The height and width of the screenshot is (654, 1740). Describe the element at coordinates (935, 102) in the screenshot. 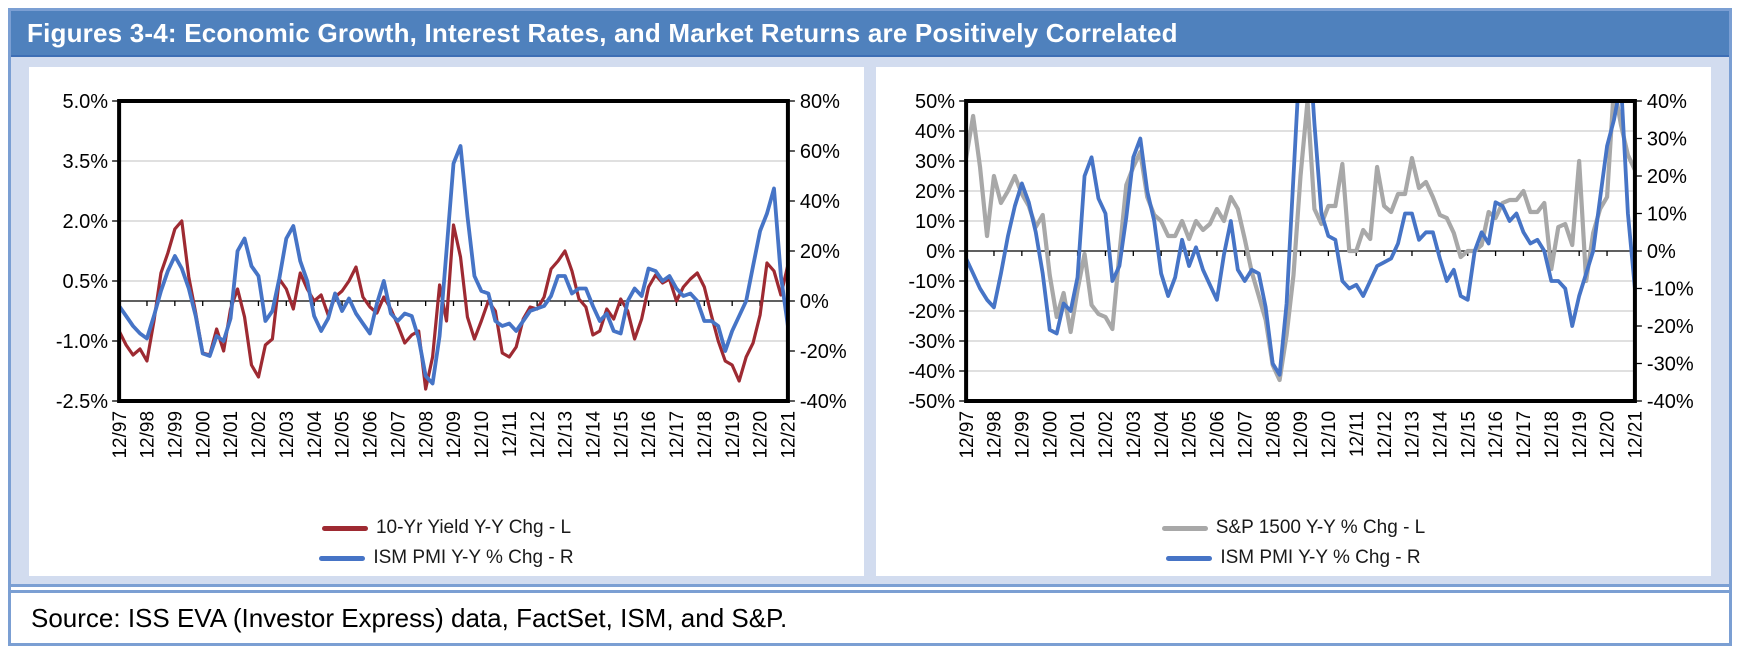

I see `svg-text: 50%` at that location.